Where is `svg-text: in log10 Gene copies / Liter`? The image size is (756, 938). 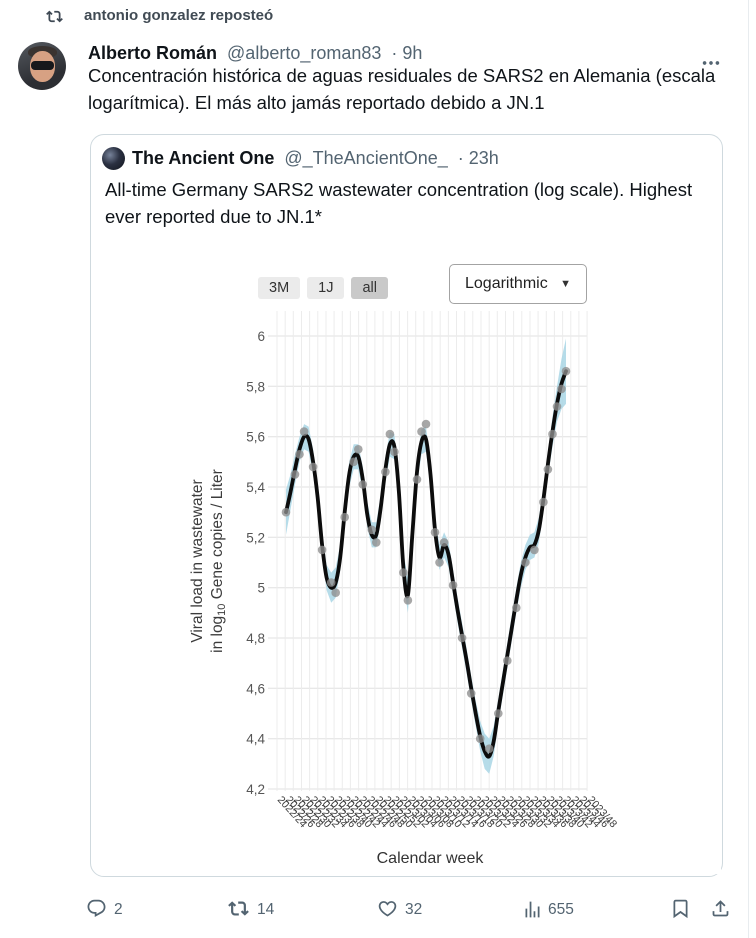
svg-text: in log10 Gene copies / Liter is located at coordinates (218, 561).